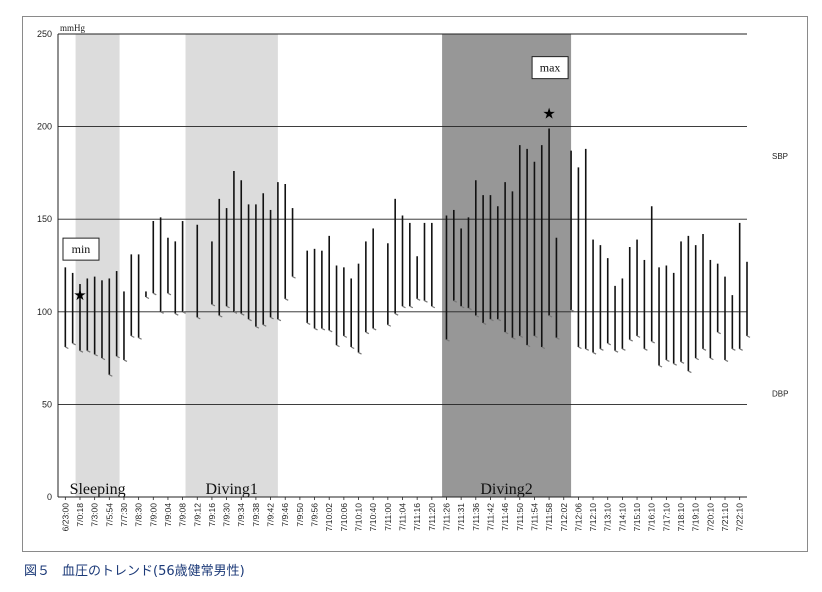 This screenshot has height=592, width=822. I want to click on x-tick-label: 7/9:50, so click(300, 515).